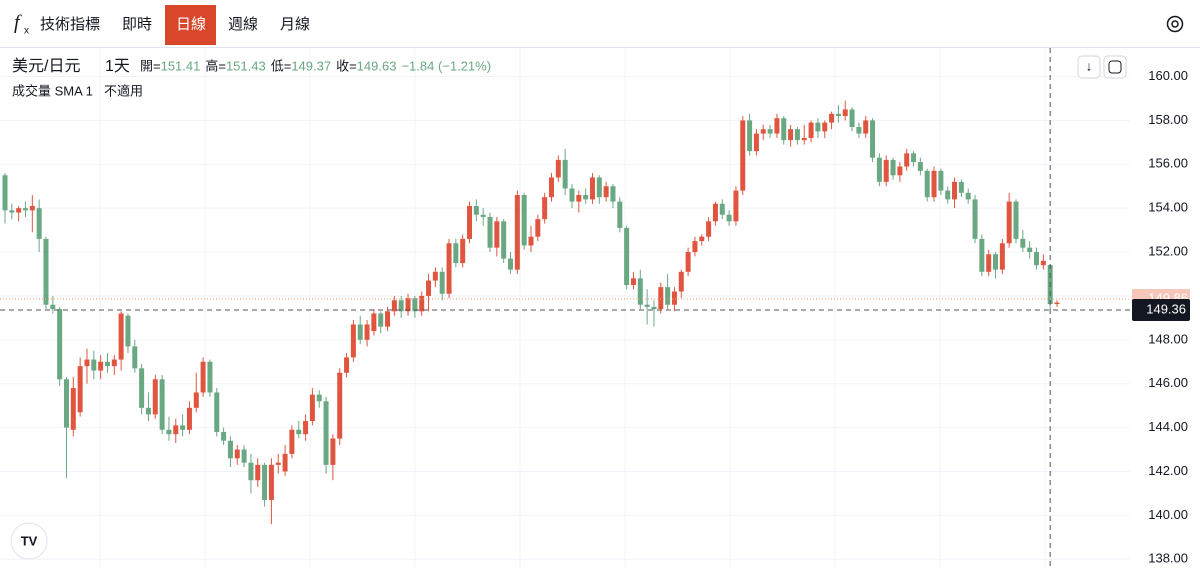  I want to click on active-tab-bg, so click(190, 25).